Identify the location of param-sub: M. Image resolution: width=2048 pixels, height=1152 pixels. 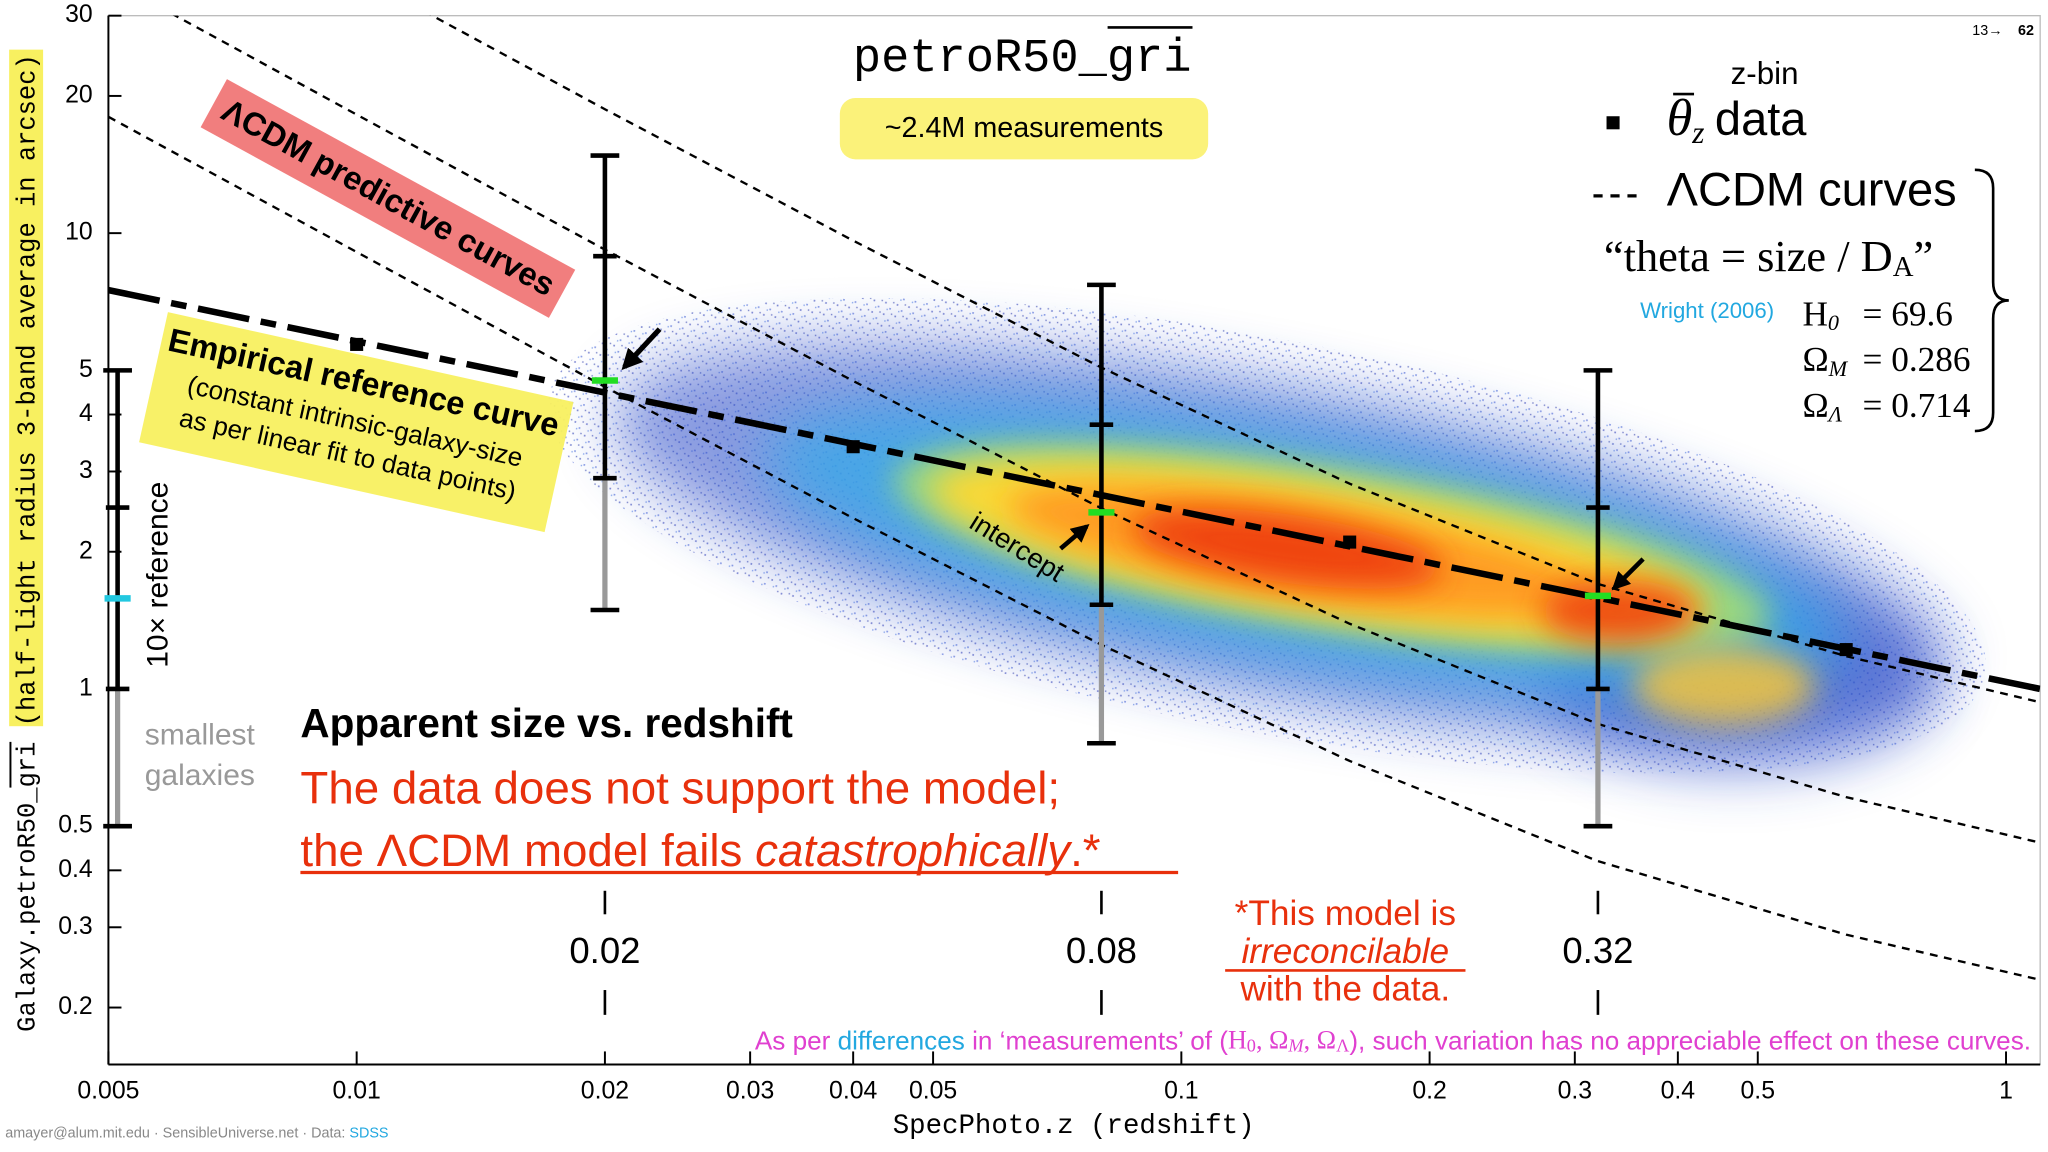
(1838, 368).